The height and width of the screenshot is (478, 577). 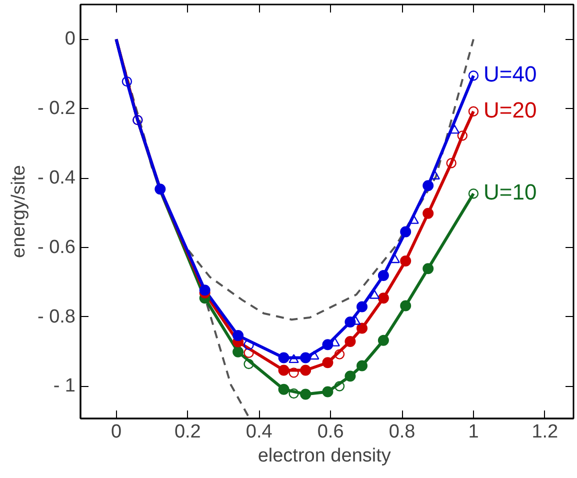 I want to click on x-tick-label: 0, so click(x=116, y=432).